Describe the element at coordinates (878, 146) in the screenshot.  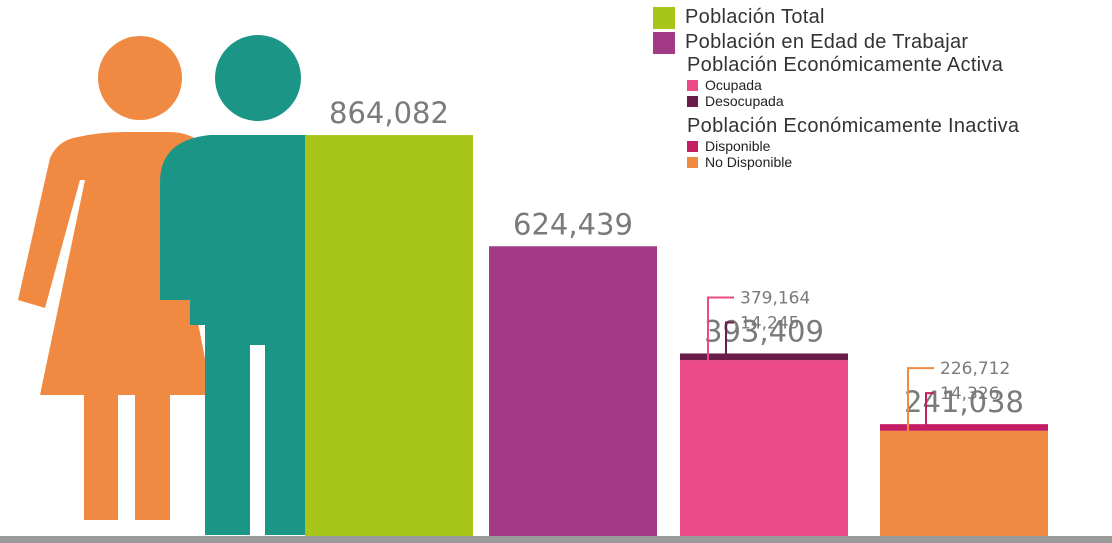
I see `legend-item-disponible: Disponible` at that location.